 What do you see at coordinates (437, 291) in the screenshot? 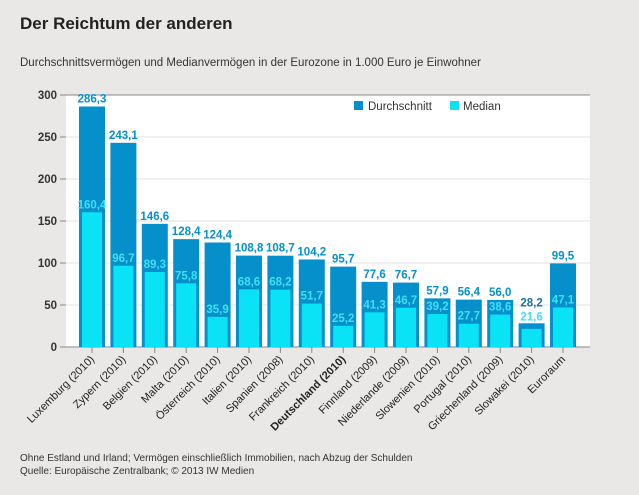
I see `data-label-durchschnitt: 57,9` at bounding box center [437, 291].